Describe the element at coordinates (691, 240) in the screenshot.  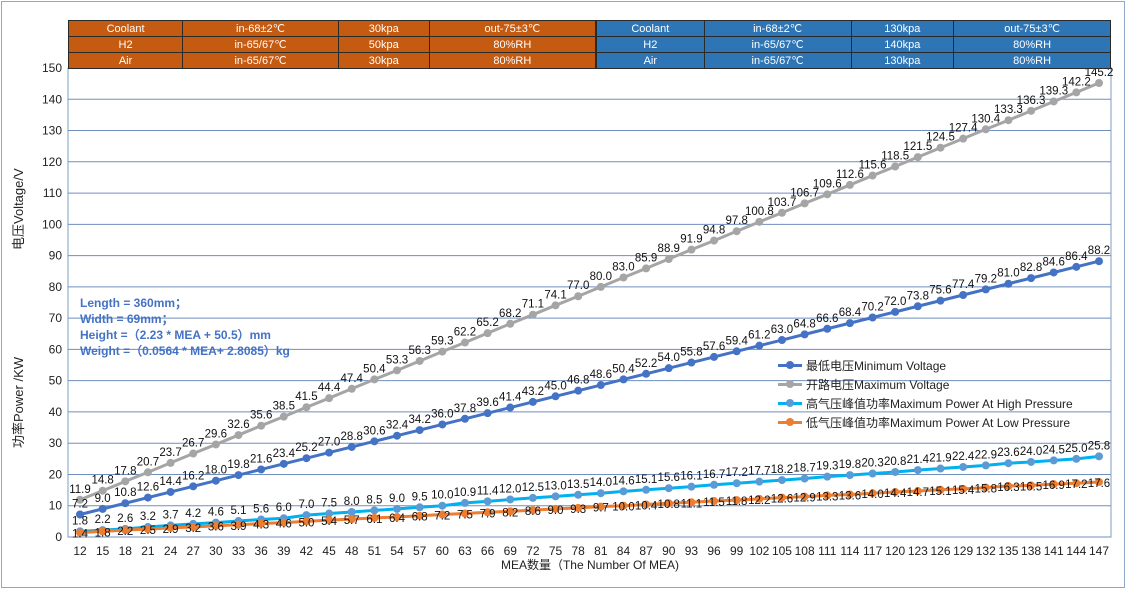
I see `data-label: 91.9` at that location.